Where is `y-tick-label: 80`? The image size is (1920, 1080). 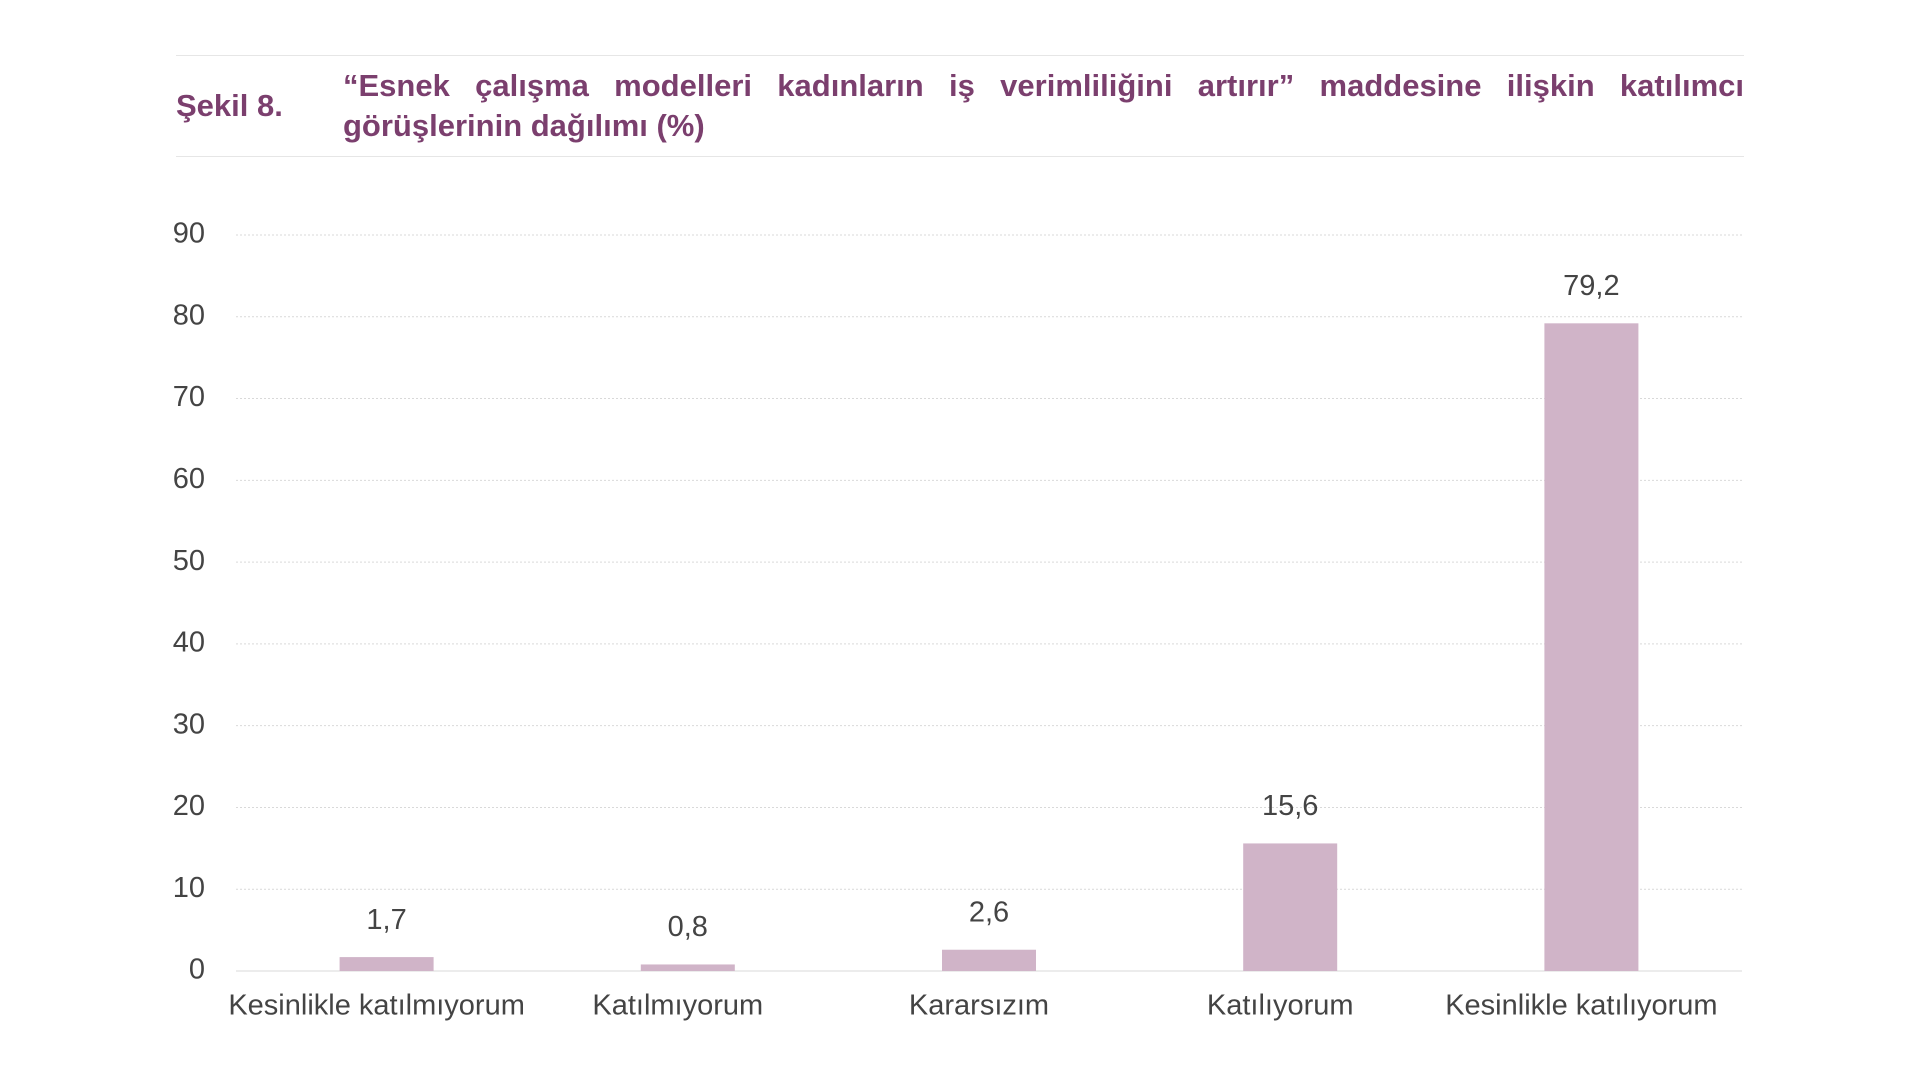
y-tick-label: 80 is located at coordinates (189, 315).